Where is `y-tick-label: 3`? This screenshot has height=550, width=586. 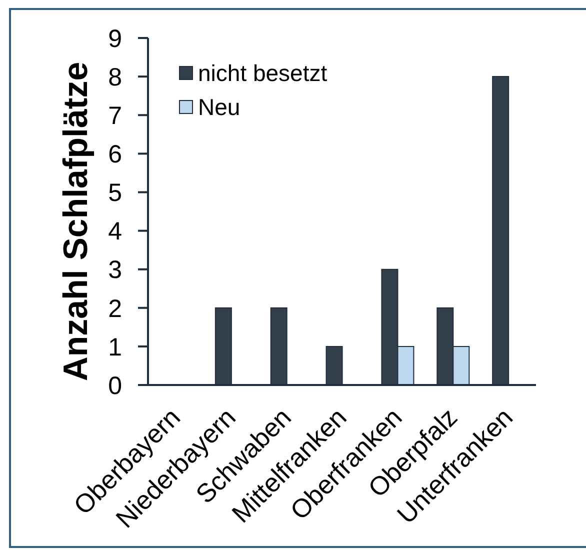
y-tick-label: 3 is located at coordinates (115, 270).